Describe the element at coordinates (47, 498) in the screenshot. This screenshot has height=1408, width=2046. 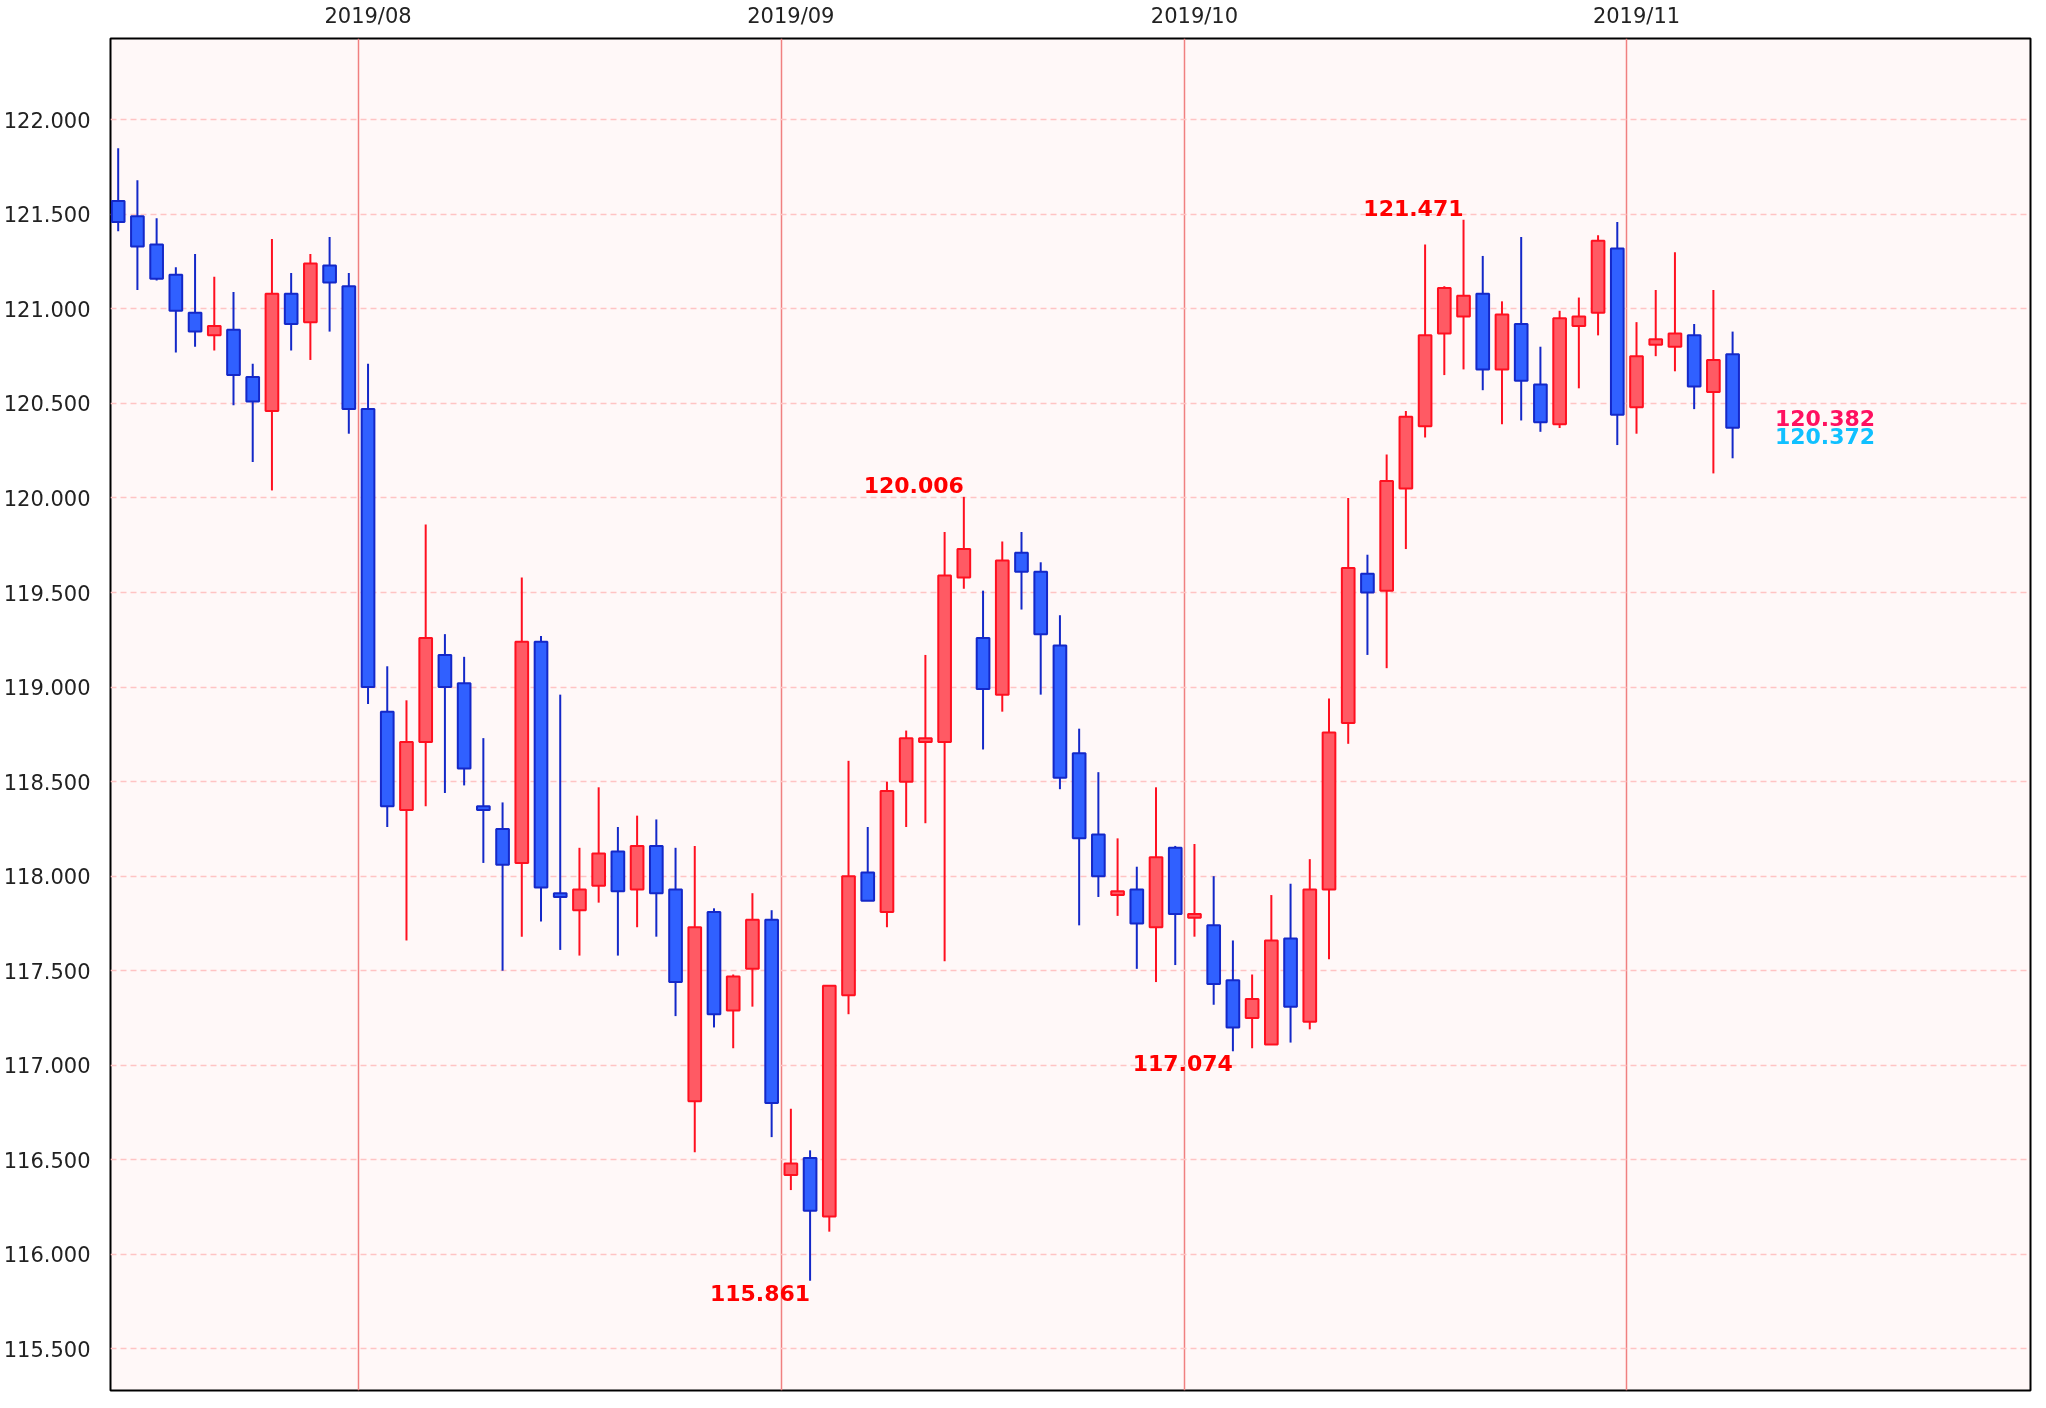
I see `y-tick-label: 120.000` at that location.